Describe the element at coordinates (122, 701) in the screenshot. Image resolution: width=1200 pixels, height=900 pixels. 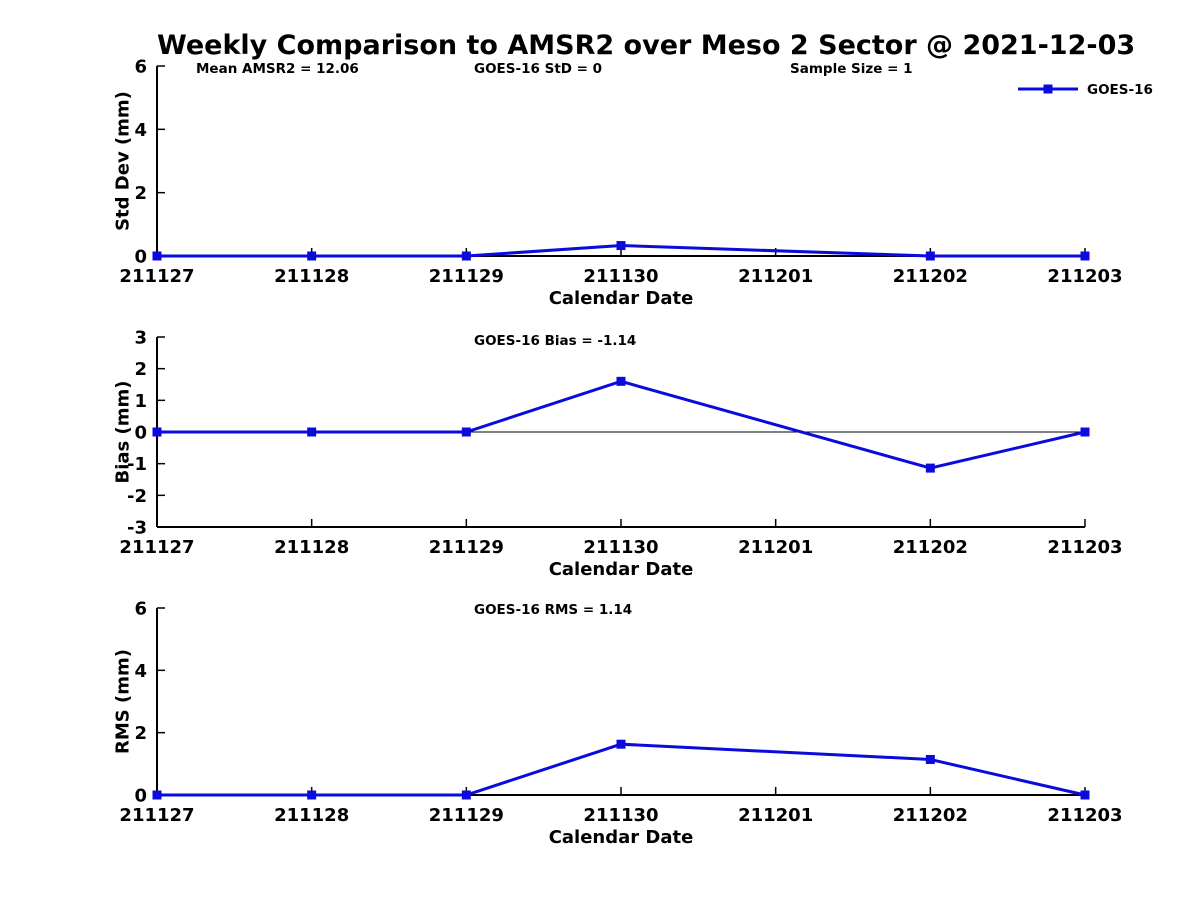
I see `y-axis-title: RMS (mm)` at that location.